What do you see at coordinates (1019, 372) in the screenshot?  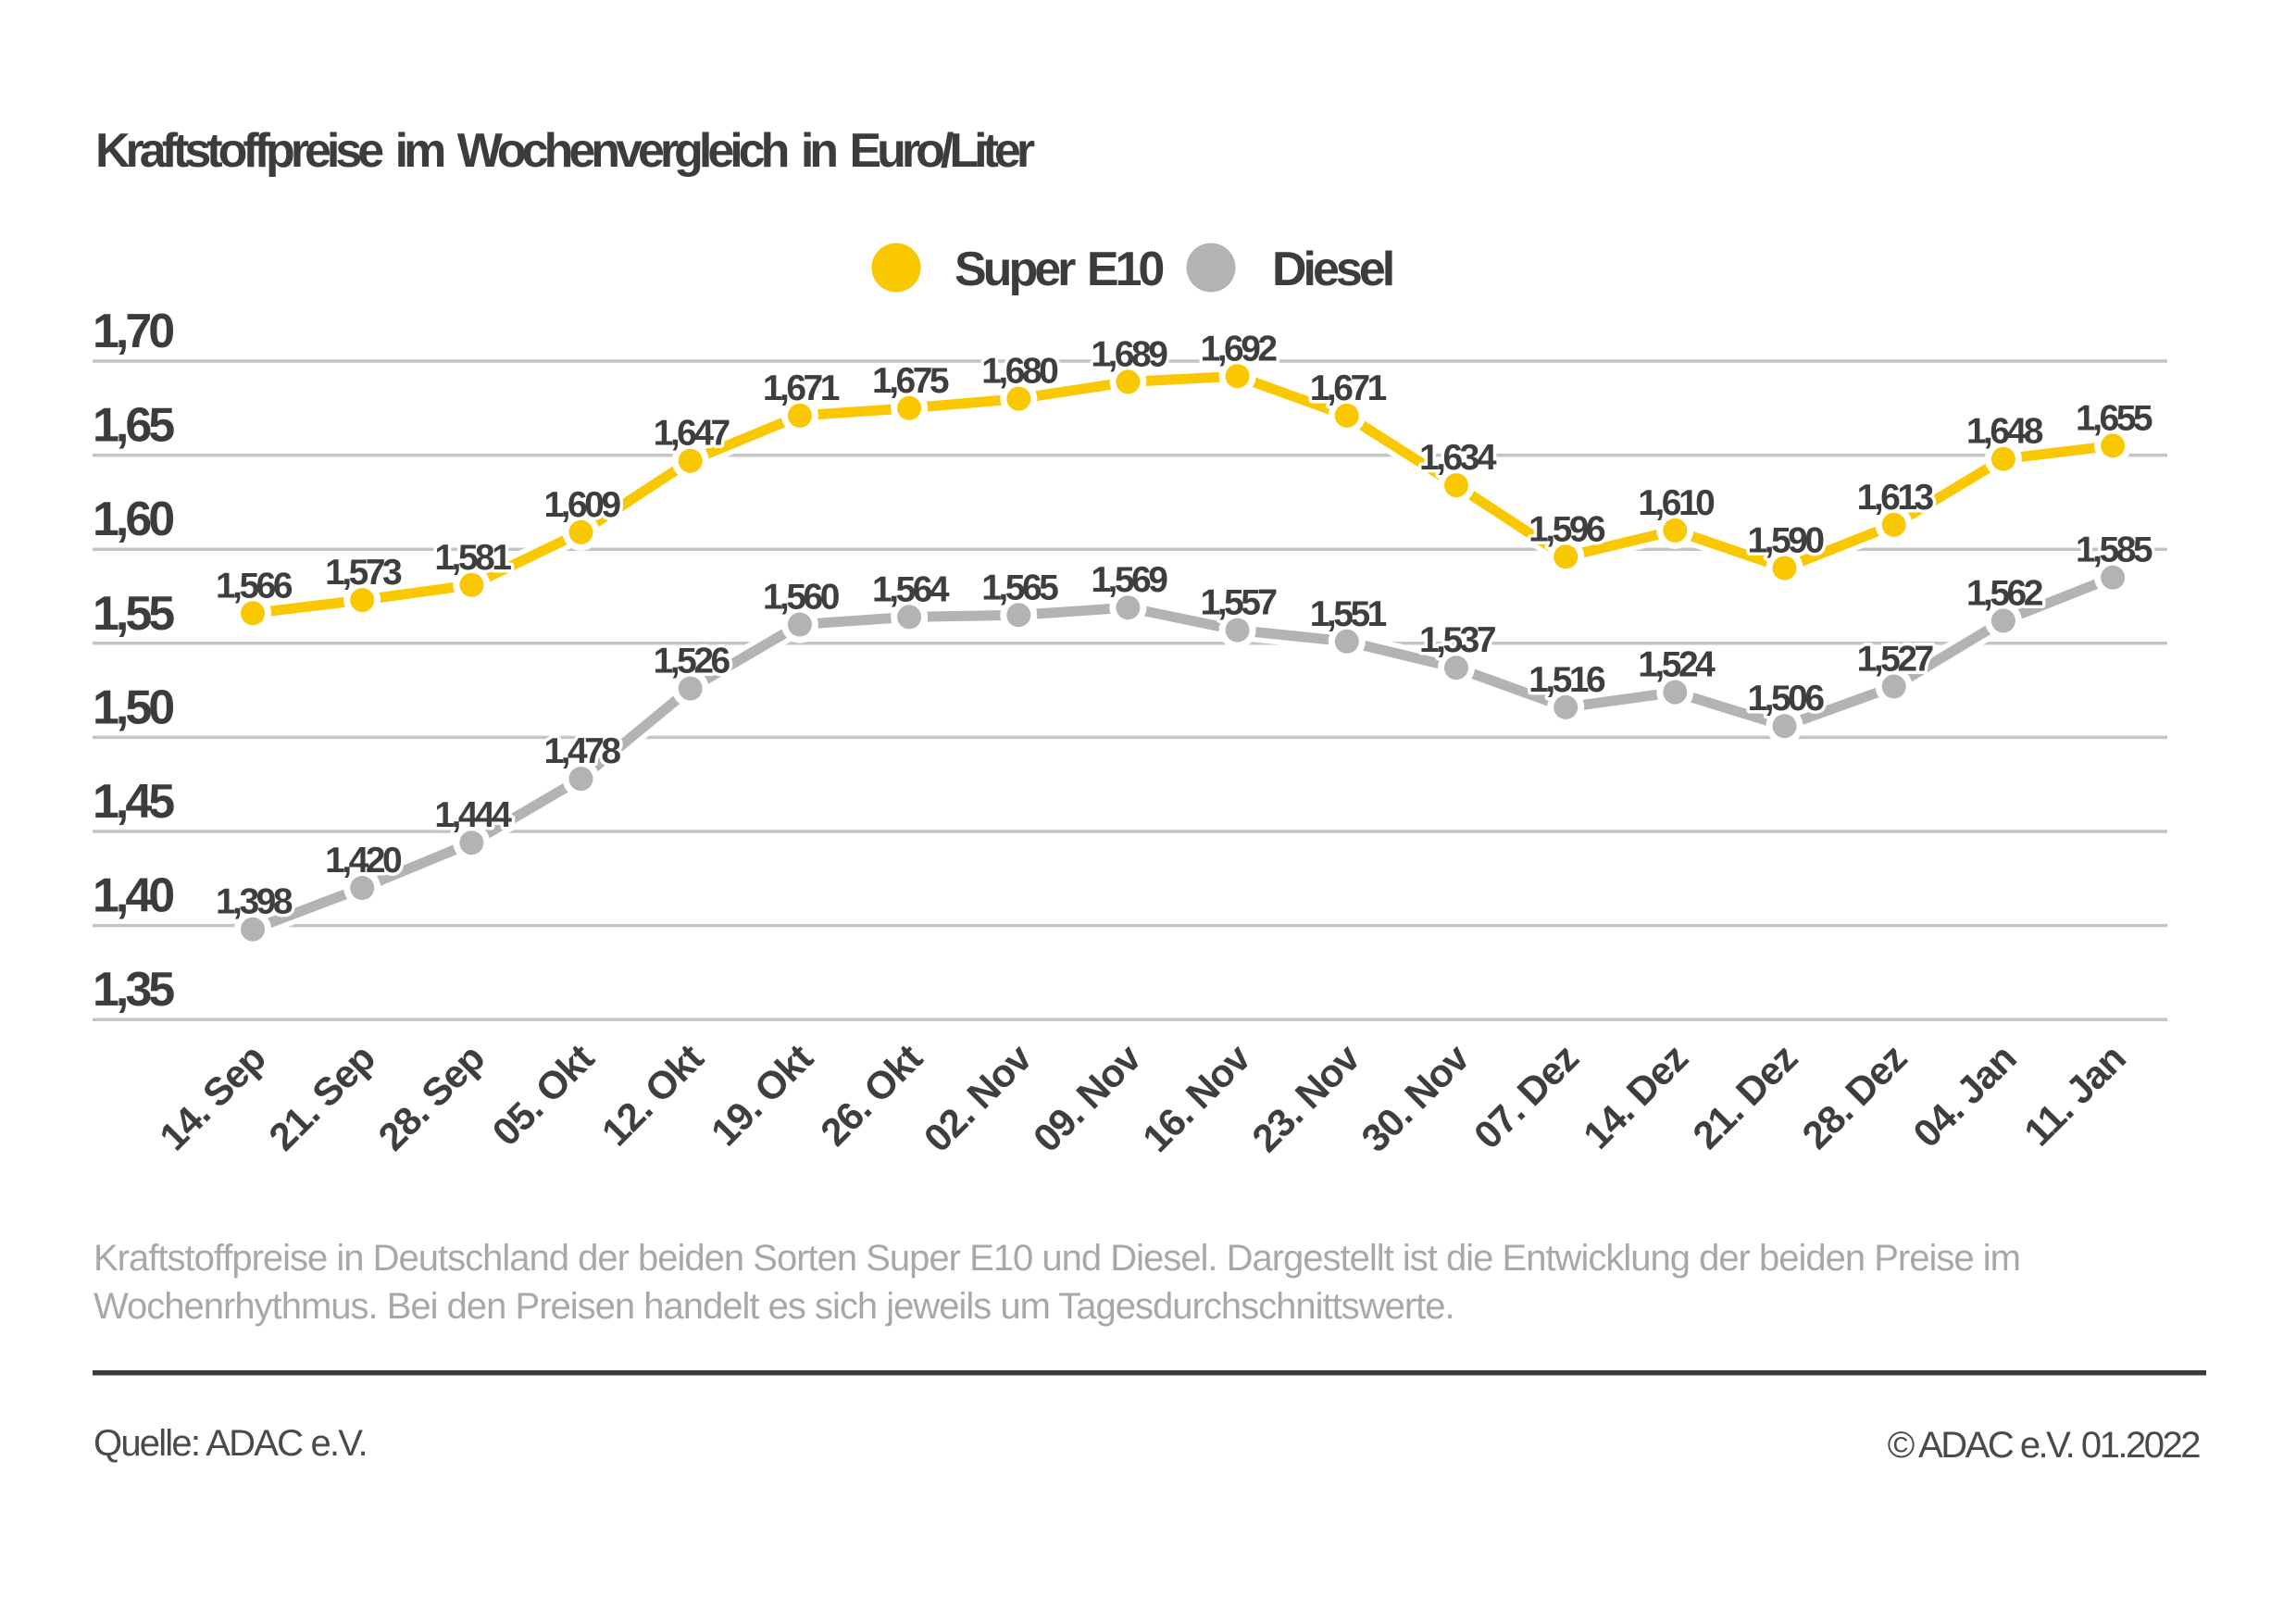 I see `svg-text: 1,680` at bounding box center [1019, 372].